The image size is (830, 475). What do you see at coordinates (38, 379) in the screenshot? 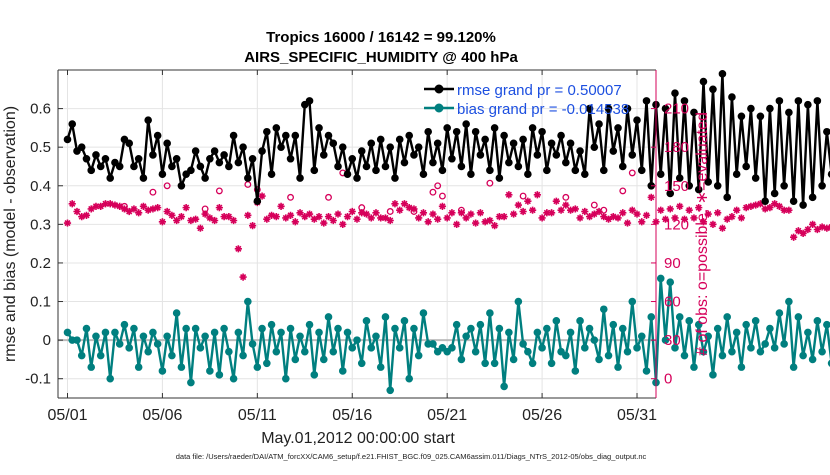
I see `y-left-tick-label: -0.1` at bounding box center [38, 379].